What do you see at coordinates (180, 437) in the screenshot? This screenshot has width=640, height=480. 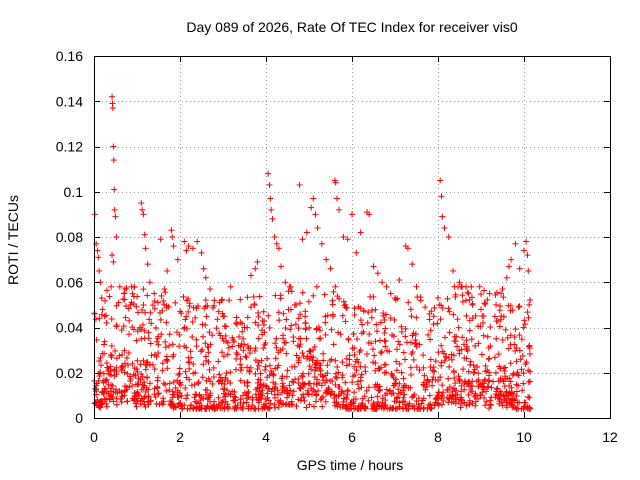 I see `x-tick-label: 2` at bounding box center [180, 437].